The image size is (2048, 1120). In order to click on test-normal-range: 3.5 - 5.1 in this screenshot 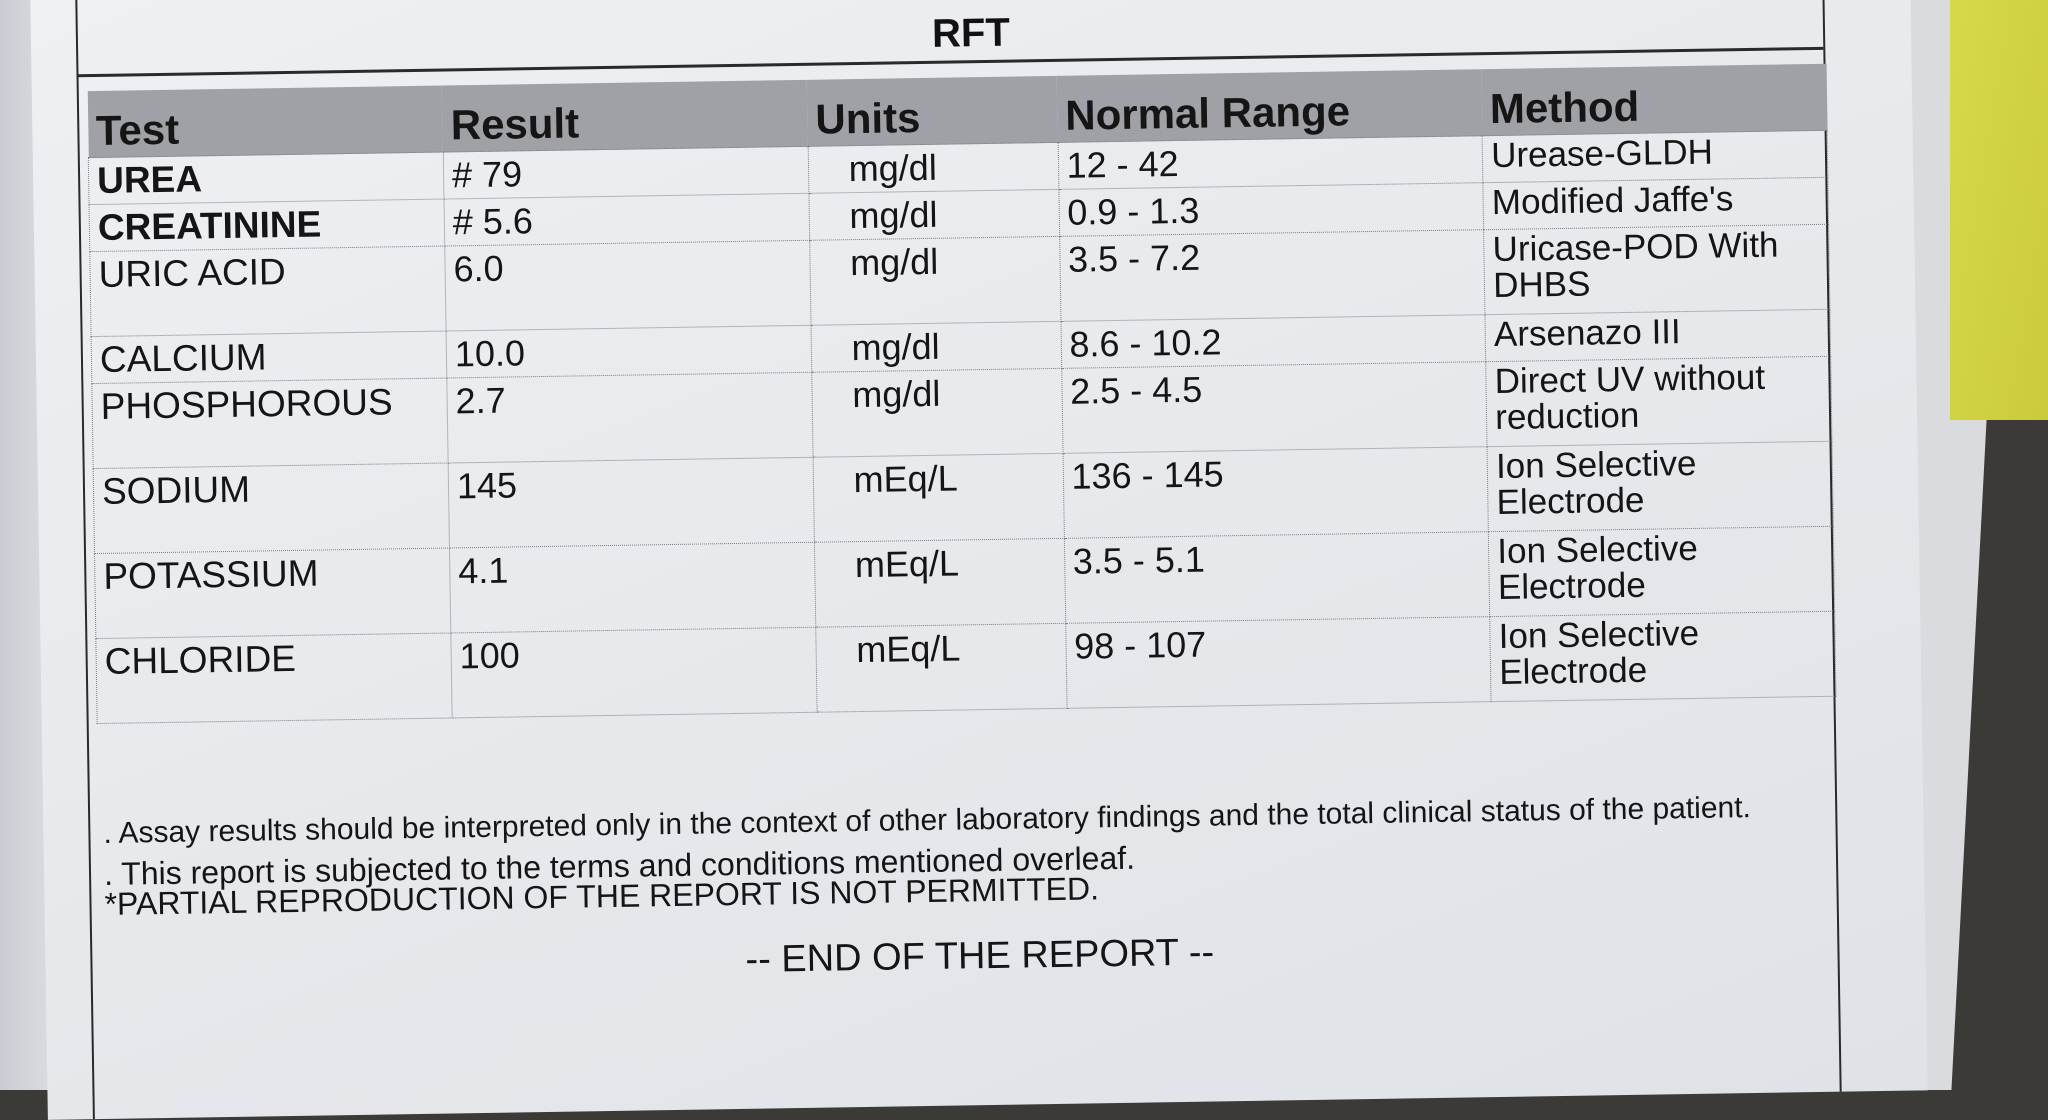, I will do `click(1276, 577)`.